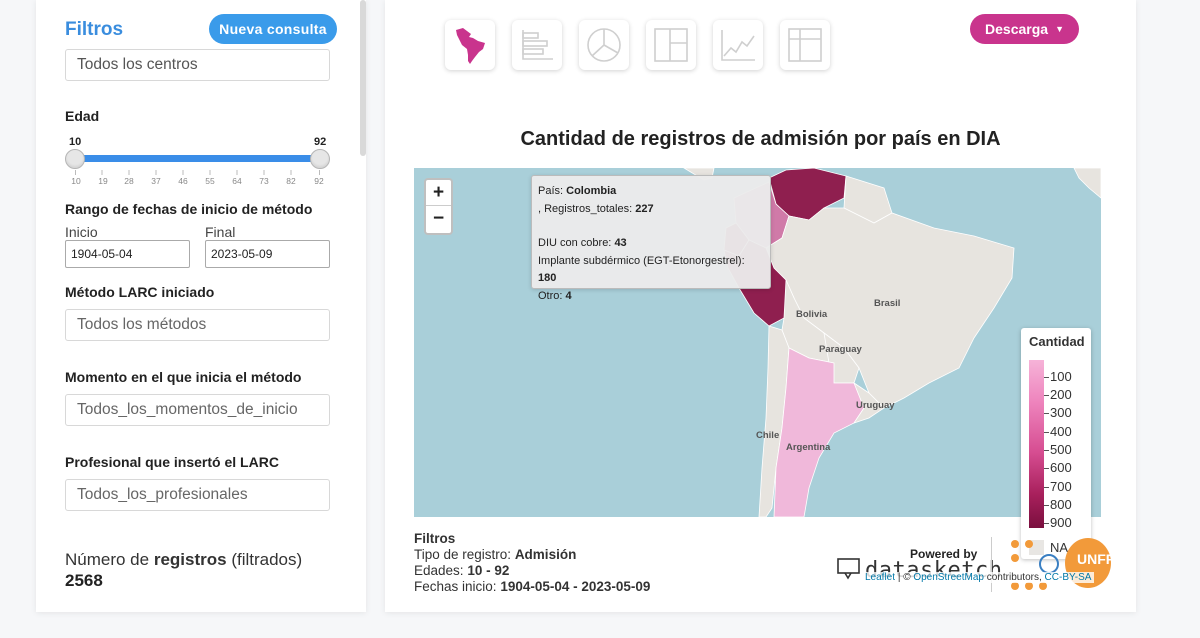 This screenshot has height=638, width=1200. Describe the element at coordinates (1068, 577) in the screenshot. I see `license-link: CC-BY-SA` at that location.